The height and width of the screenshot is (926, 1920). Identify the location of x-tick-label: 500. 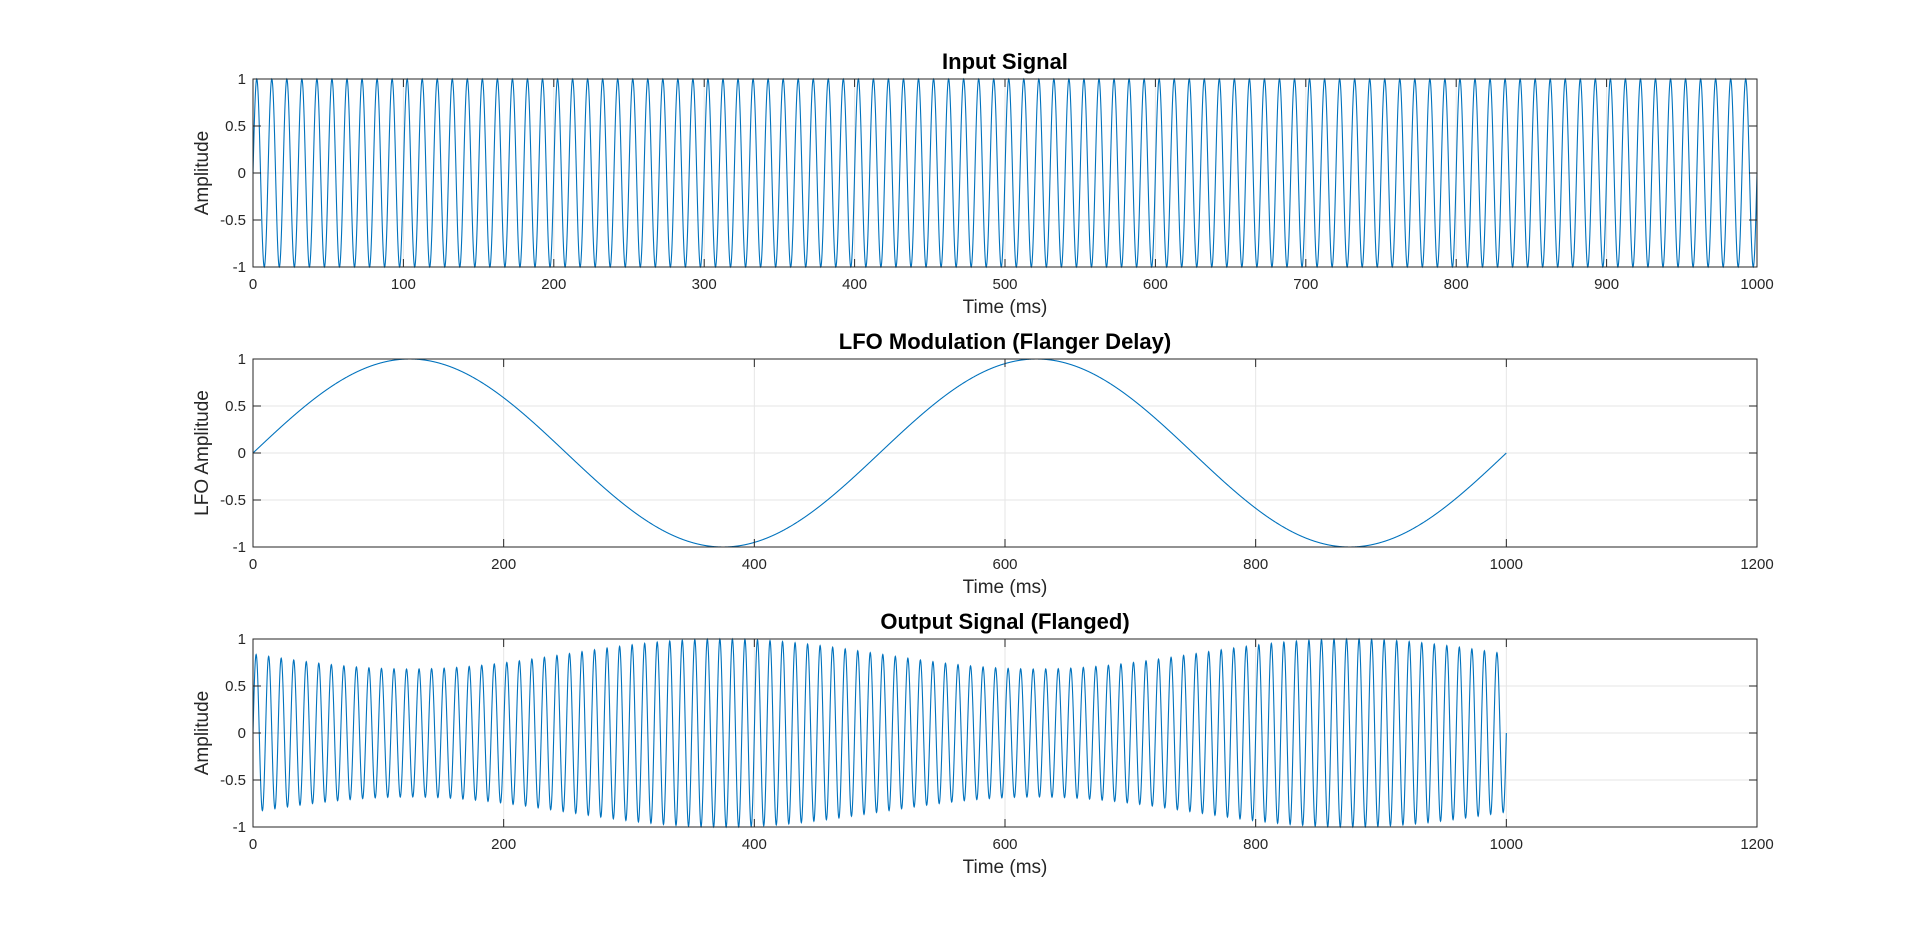
(1004, 284).